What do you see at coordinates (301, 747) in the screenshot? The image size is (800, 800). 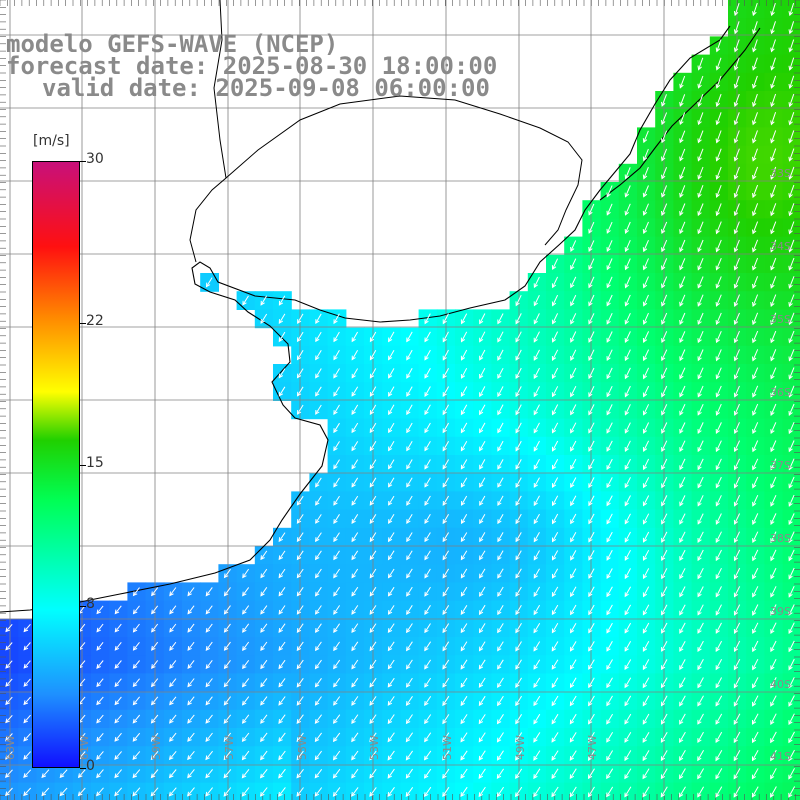 I see `longitude-labels: 63W 61W 59W 57W 55W 53W 51W 49W 47W` at bounding box center [301, 747].